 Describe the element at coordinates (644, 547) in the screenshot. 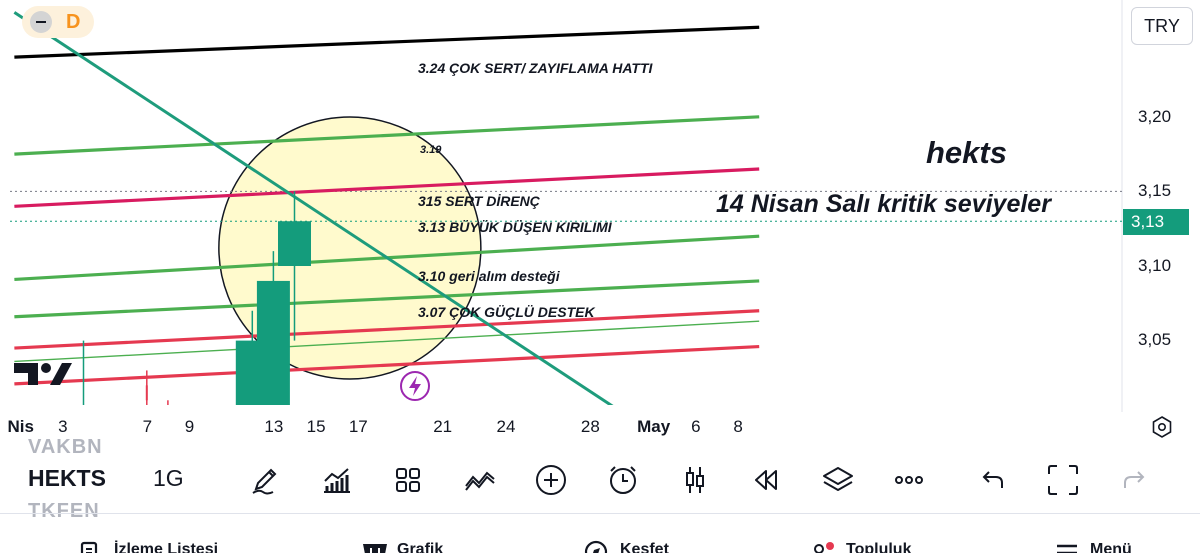

I see `nav-explore-label: Keşfet` at that location.